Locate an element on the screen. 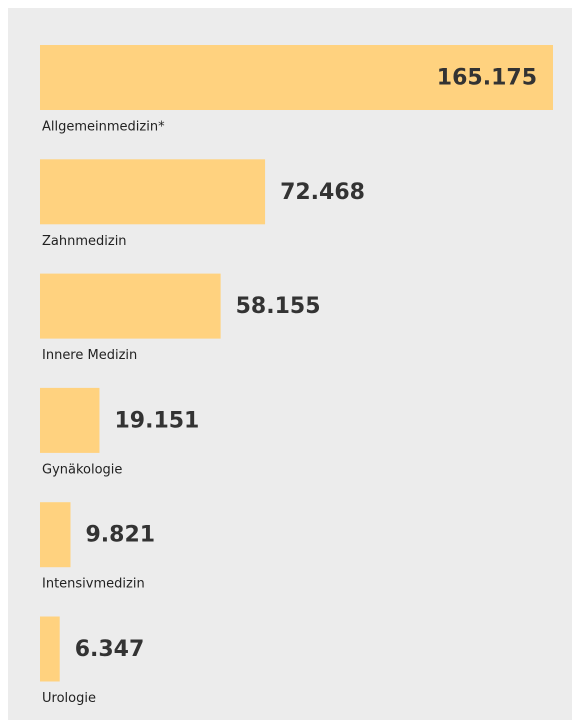  category-label: Zahnmedizin is located at coordinates (84, 241).